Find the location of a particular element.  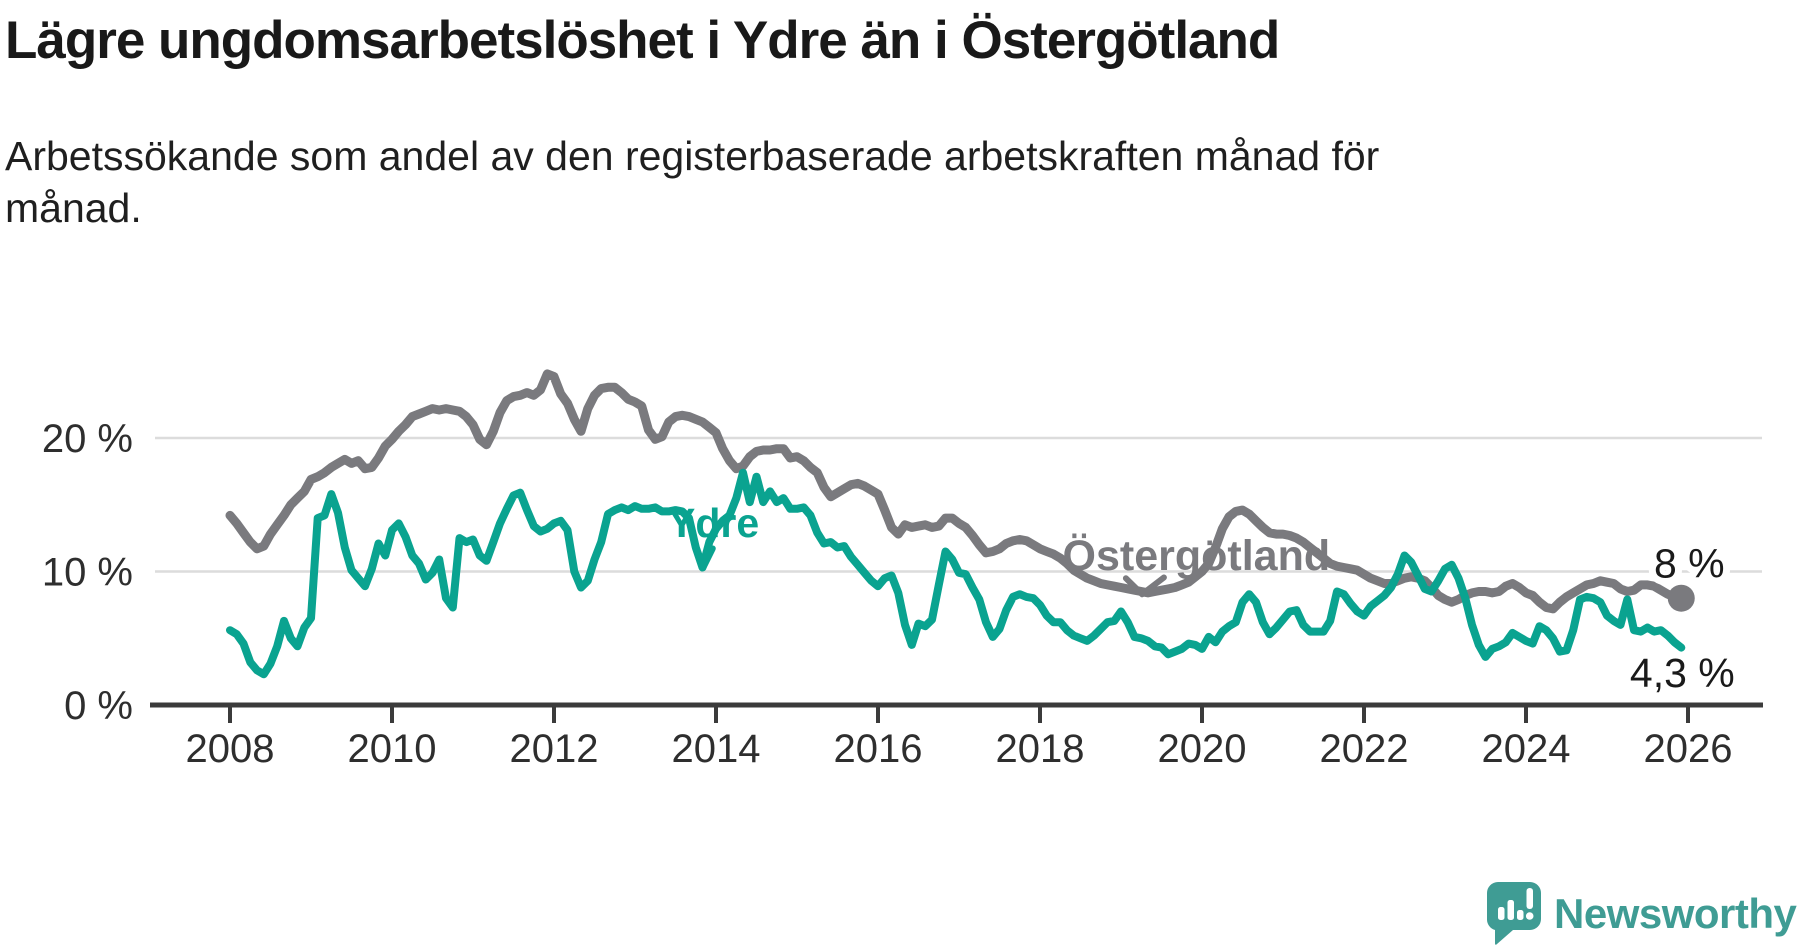

x-tick-label-2010: 2010 is located at coordinates (392, 749).